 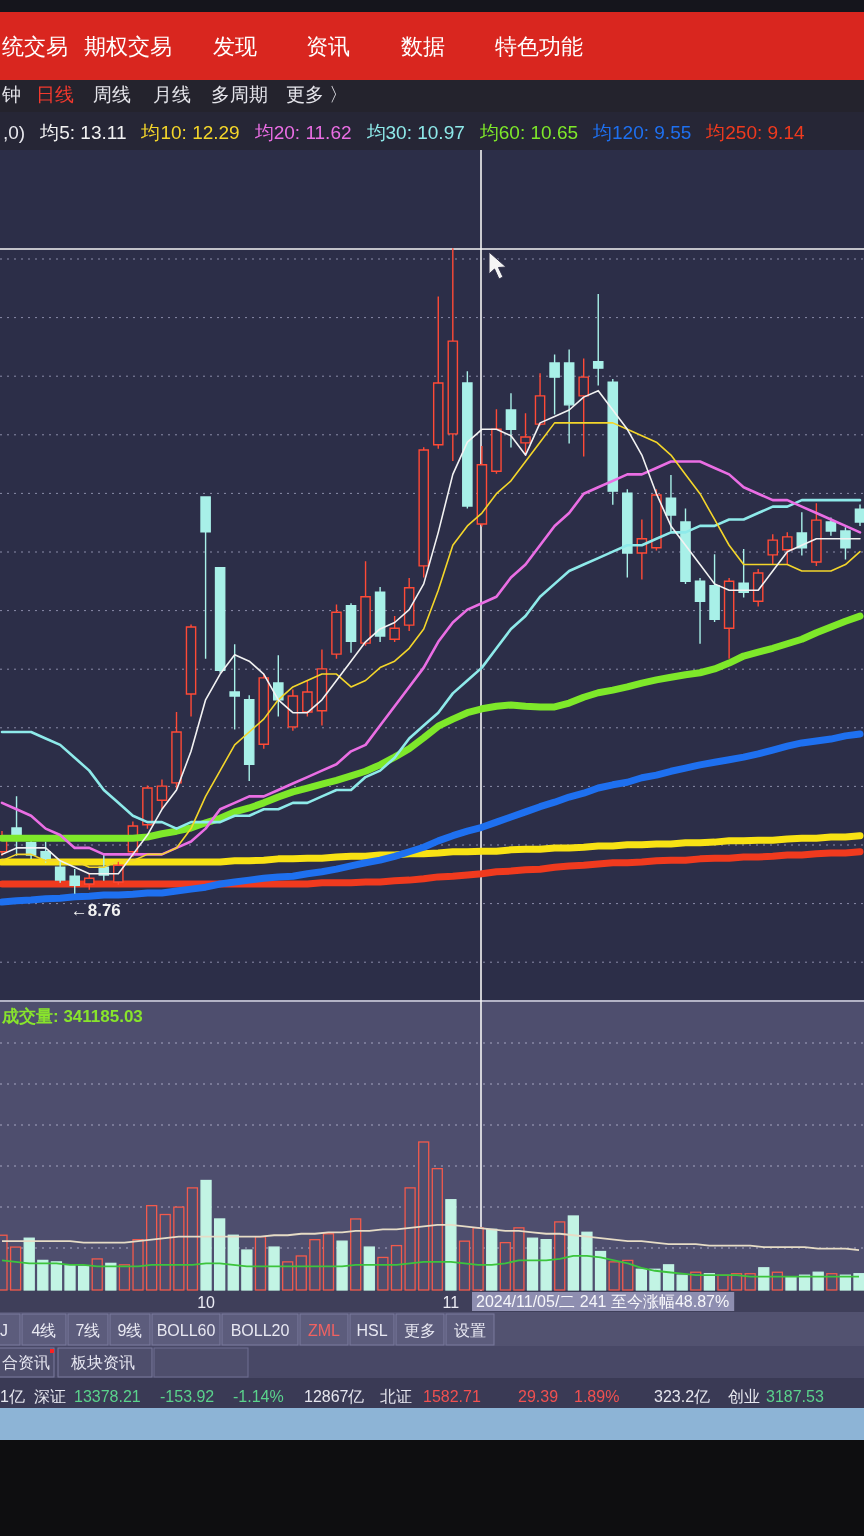 What do you see at coordinates (55, 94) in the screenshot?
I see `text: 日线` at bounding box center [55, 94].